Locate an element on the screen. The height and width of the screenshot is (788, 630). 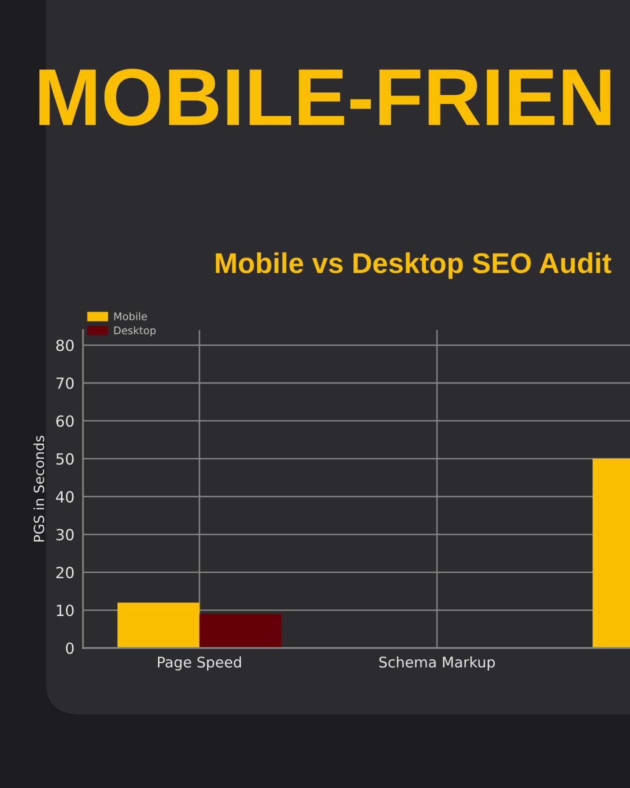
y-tick-label: 10 is located at coordinates (65, 610).